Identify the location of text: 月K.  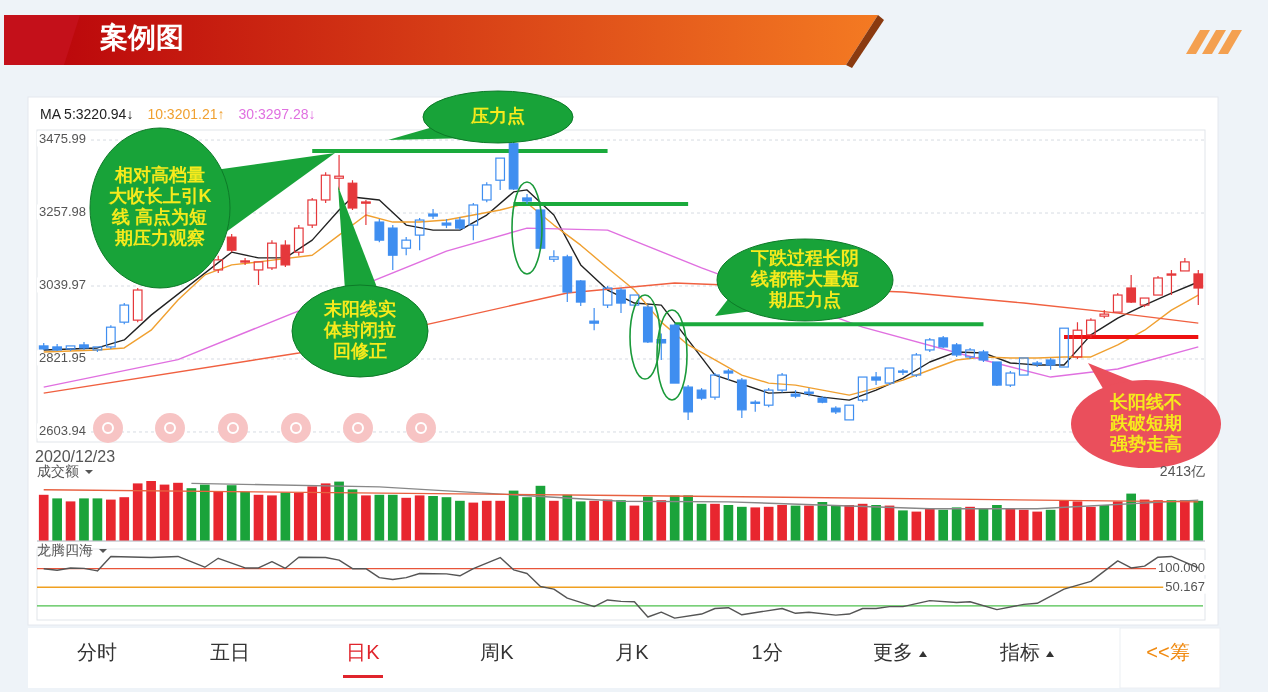
(632, 652).